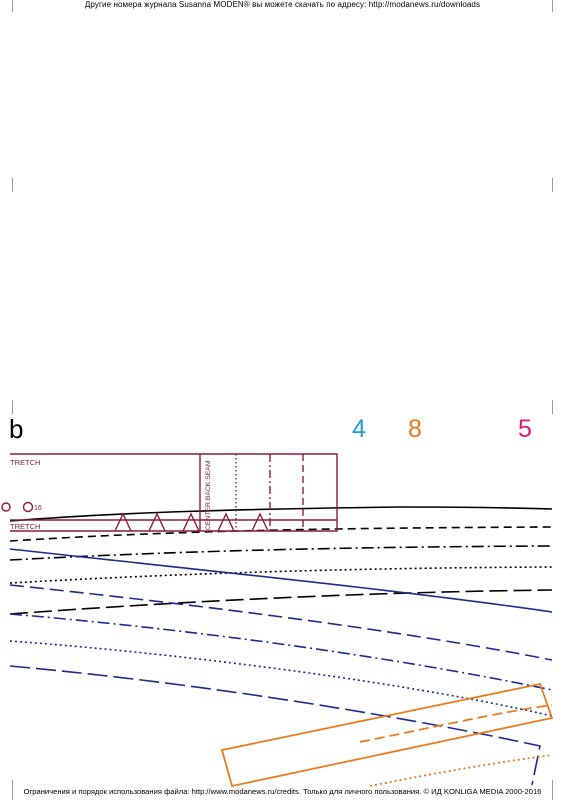 The width and height of the screenshot is (565, 800). I want to click on navy-dashed-line, so click(281, 622).